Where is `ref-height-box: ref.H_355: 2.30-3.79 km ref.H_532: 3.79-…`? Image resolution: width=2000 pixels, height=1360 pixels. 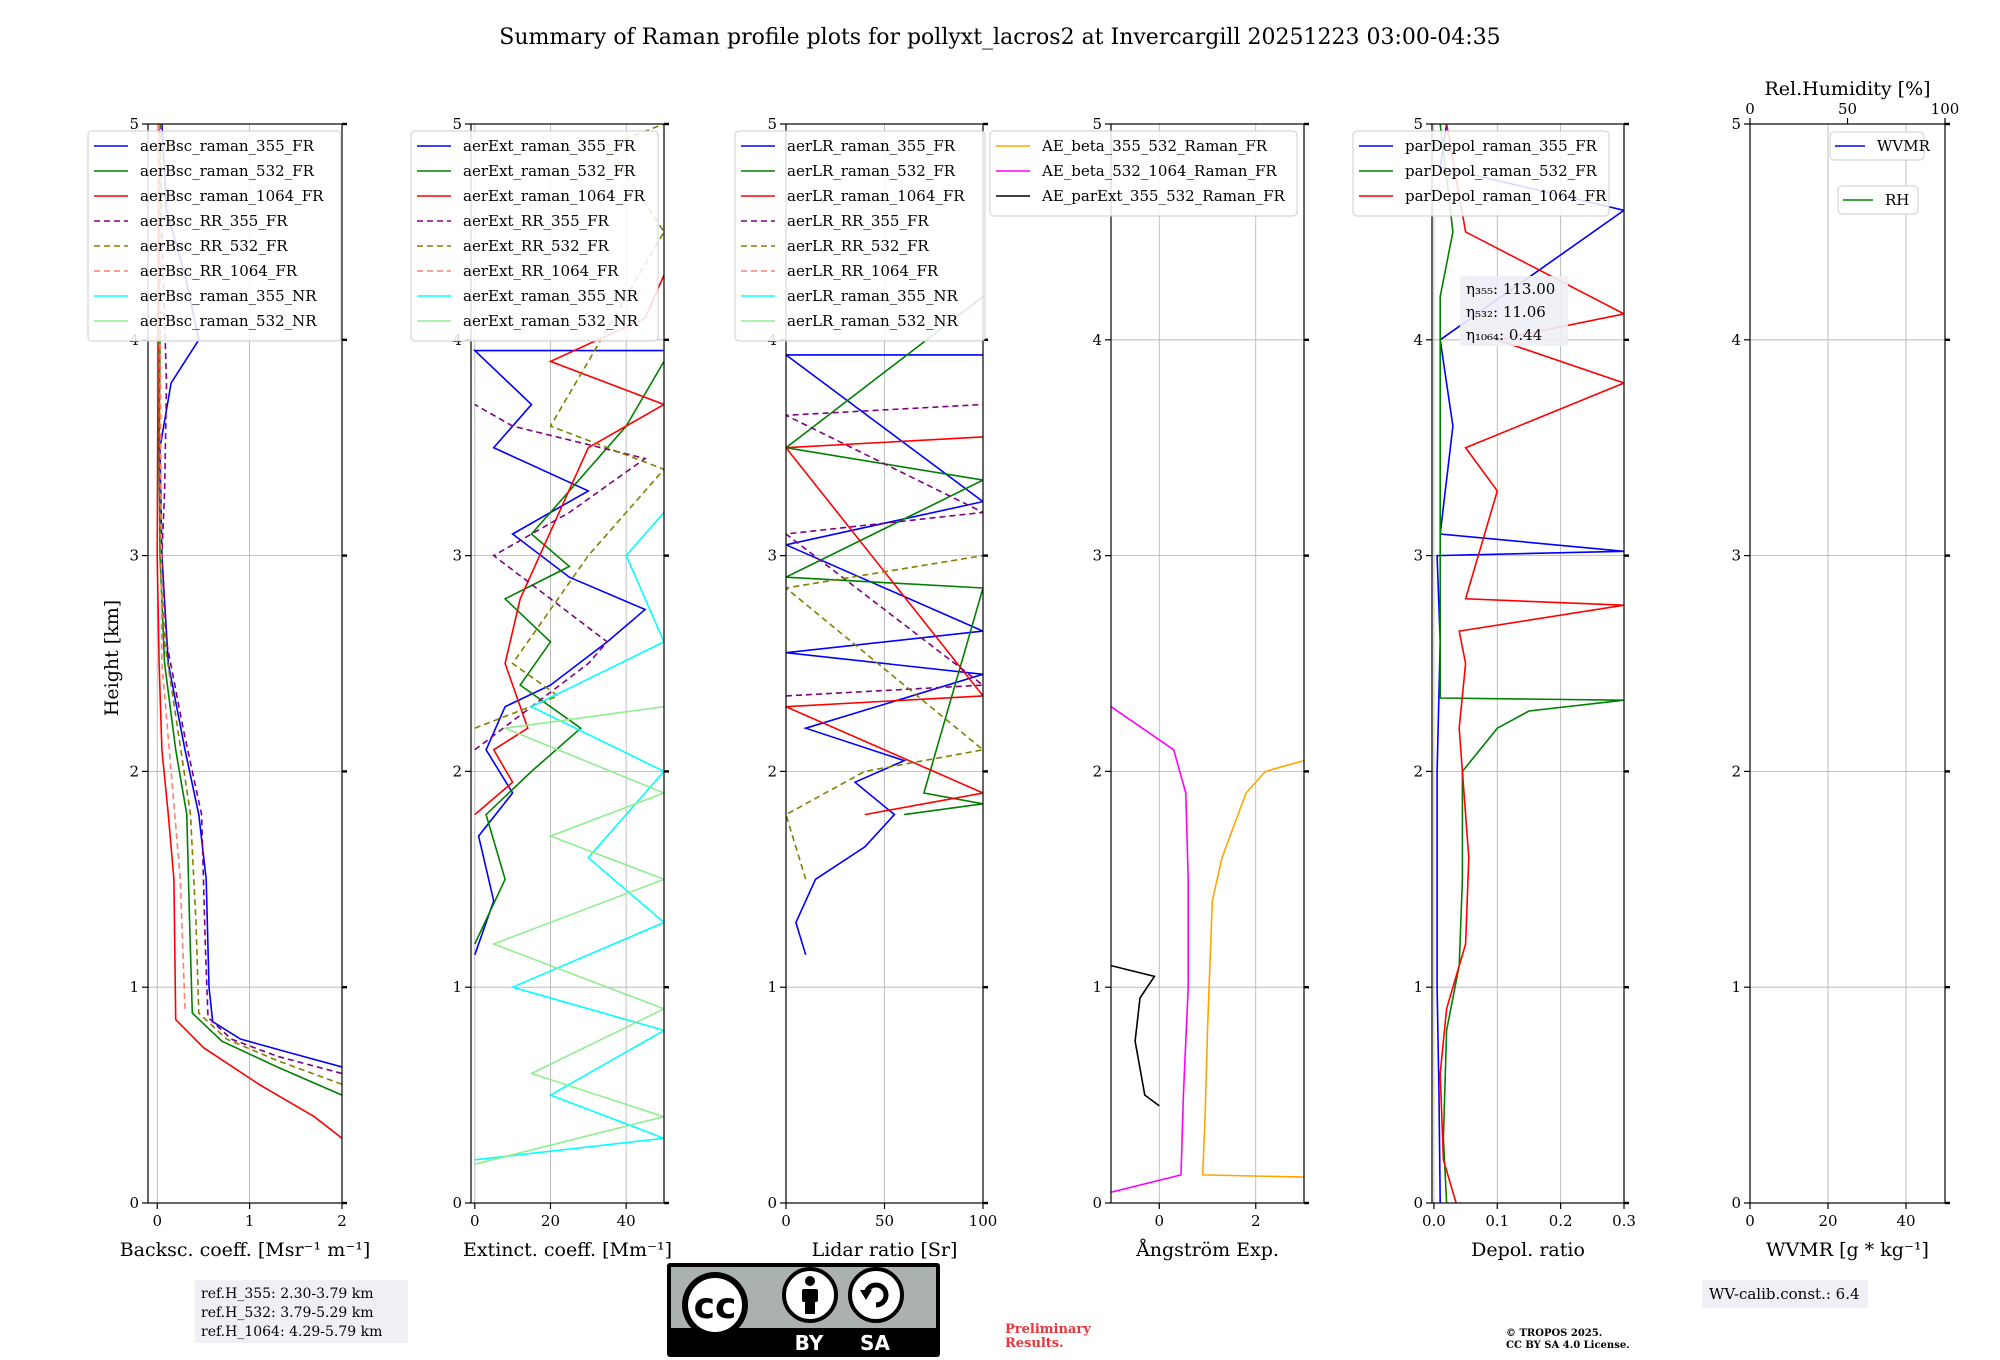 ref-height-box: ref.H_355: 2.30-3.79 km ref.H_532: 3.79-… is located at coordinates (301, 1311).